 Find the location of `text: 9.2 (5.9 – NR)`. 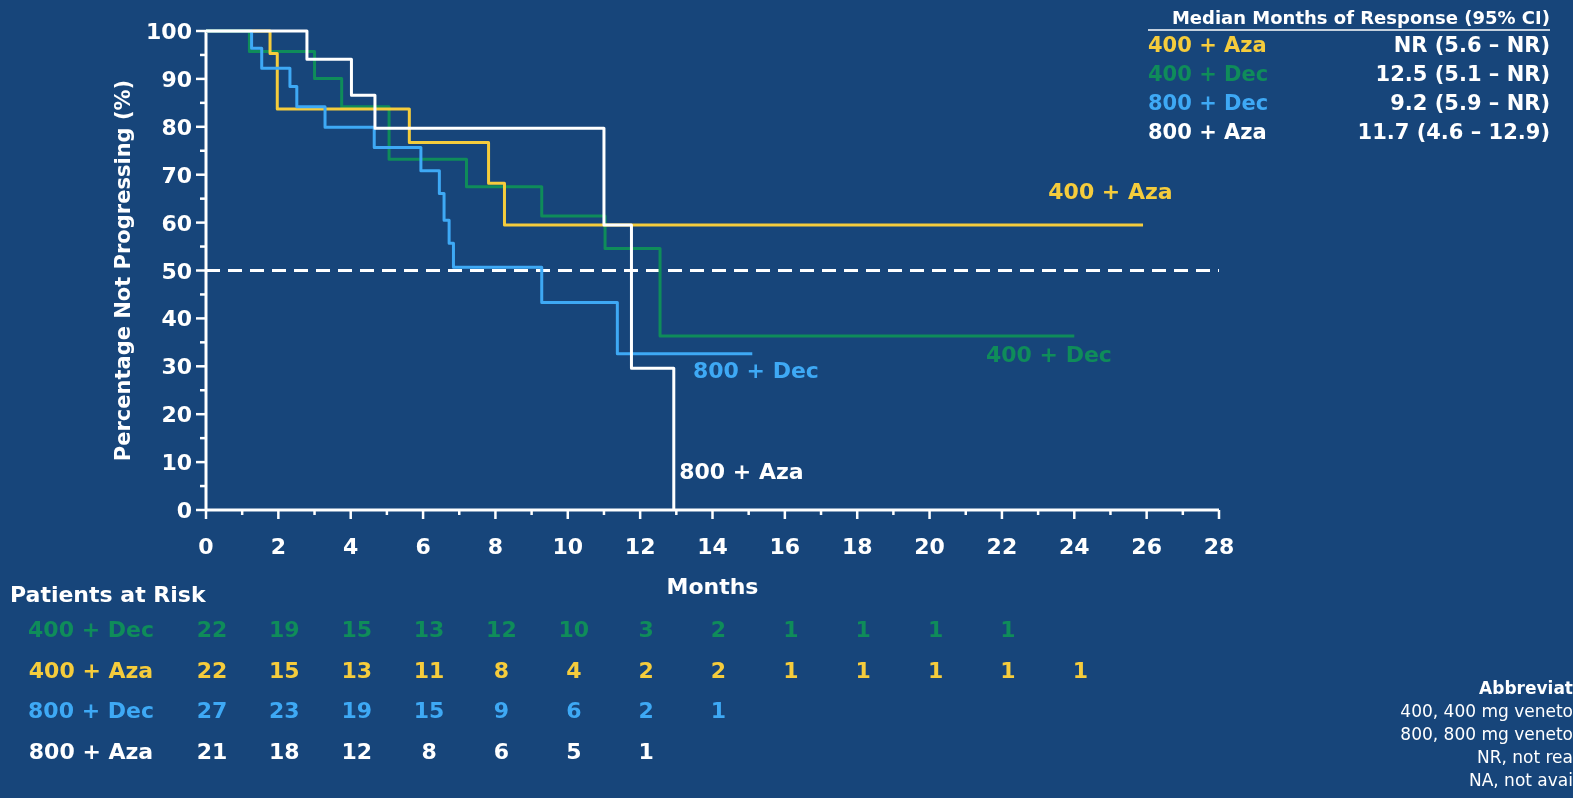

text: 9.2 (5.9 – NR) is located at coordinates (1470, 103).